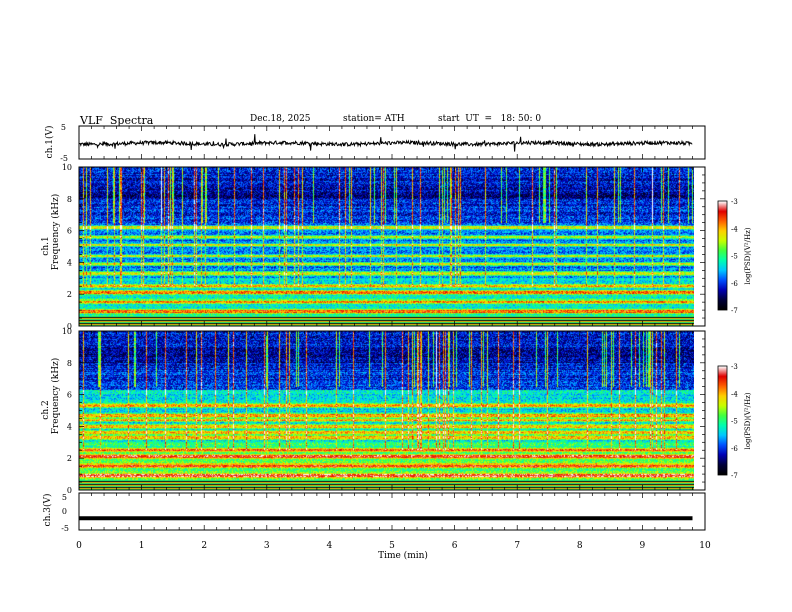  Describe the element at coordinates (748, 255) in the screenshot. I see `ch1-colorbar-label: log(PSD)(V²/Hz)` at that location.